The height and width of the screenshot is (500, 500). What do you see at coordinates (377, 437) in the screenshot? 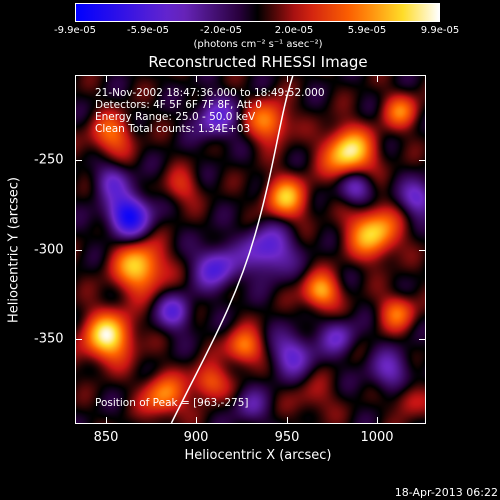
I see `xtick-label: 1000` at bounding box center [377, 437].